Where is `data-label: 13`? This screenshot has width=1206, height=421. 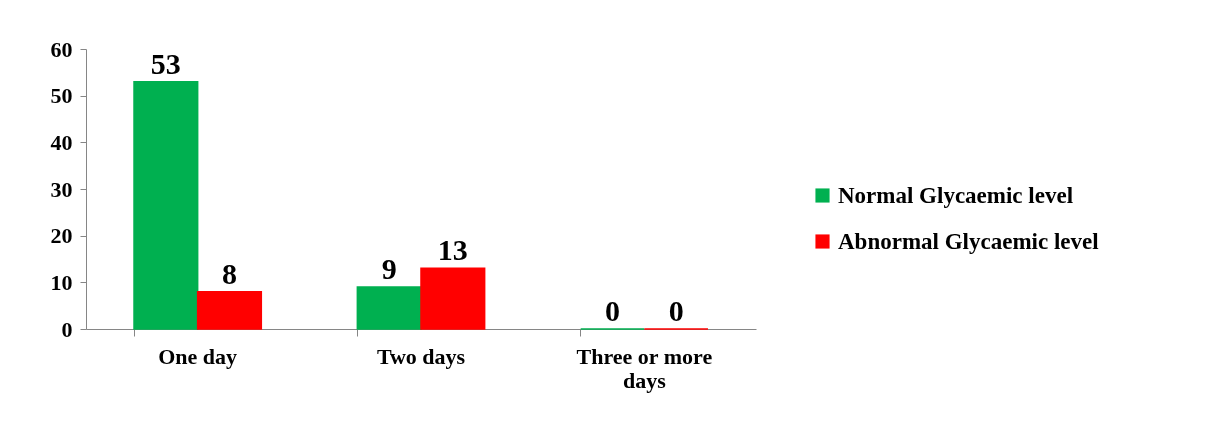
data-label: 13 is located at coordinates (452, 250).